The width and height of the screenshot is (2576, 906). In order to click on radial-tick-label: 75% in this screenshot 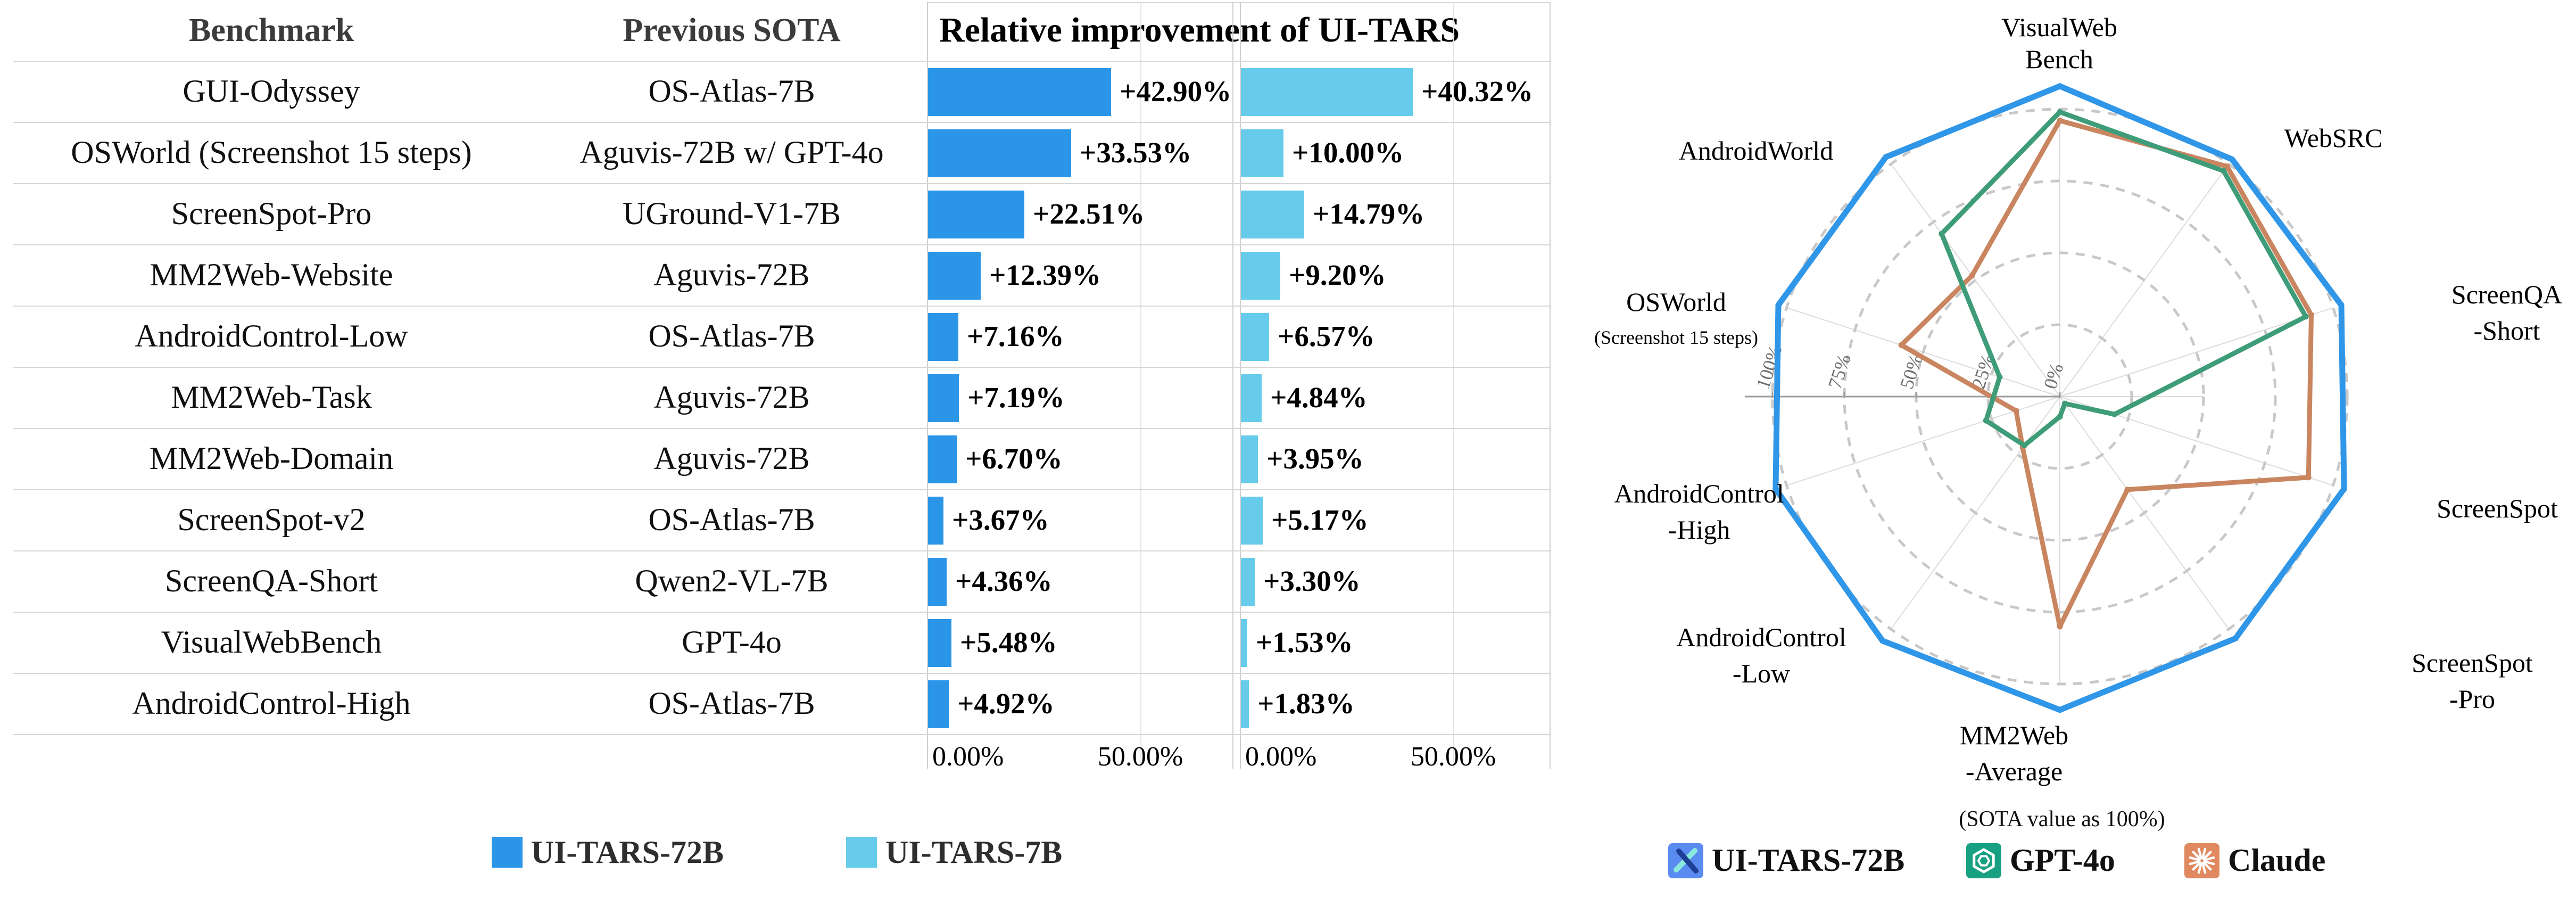, I will do `click(1839, 371)`.